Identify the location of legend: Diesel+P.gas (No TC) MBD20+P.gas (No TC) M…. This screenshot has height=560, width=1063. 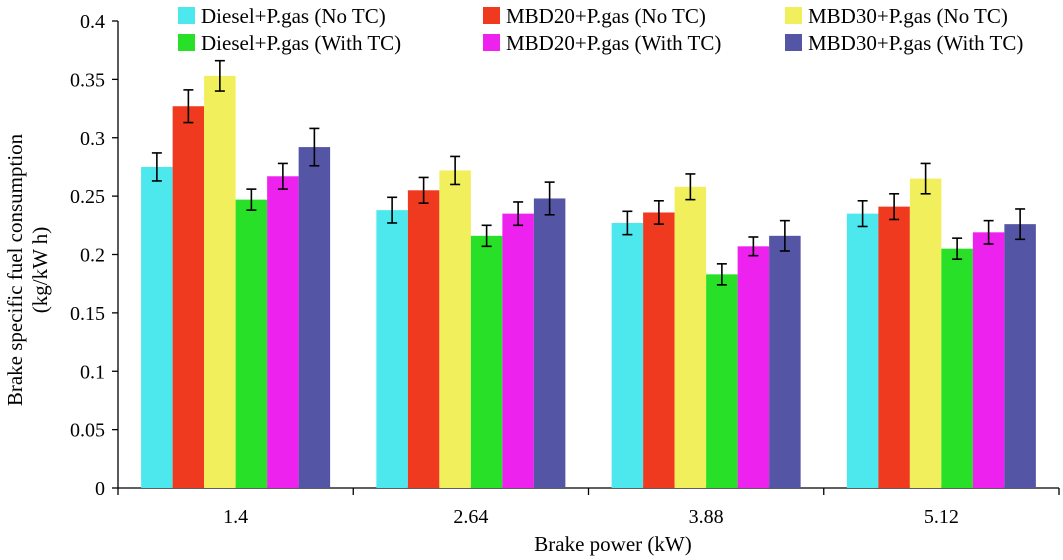
(600, 29).